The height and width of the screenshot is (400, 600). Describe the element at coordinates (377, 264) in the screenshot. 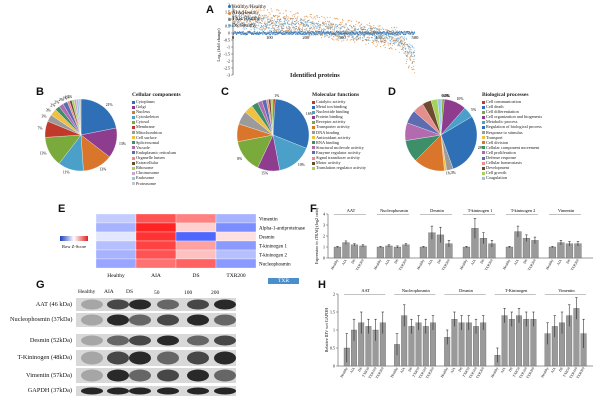

I see `bar-label: Healthy` at that location.